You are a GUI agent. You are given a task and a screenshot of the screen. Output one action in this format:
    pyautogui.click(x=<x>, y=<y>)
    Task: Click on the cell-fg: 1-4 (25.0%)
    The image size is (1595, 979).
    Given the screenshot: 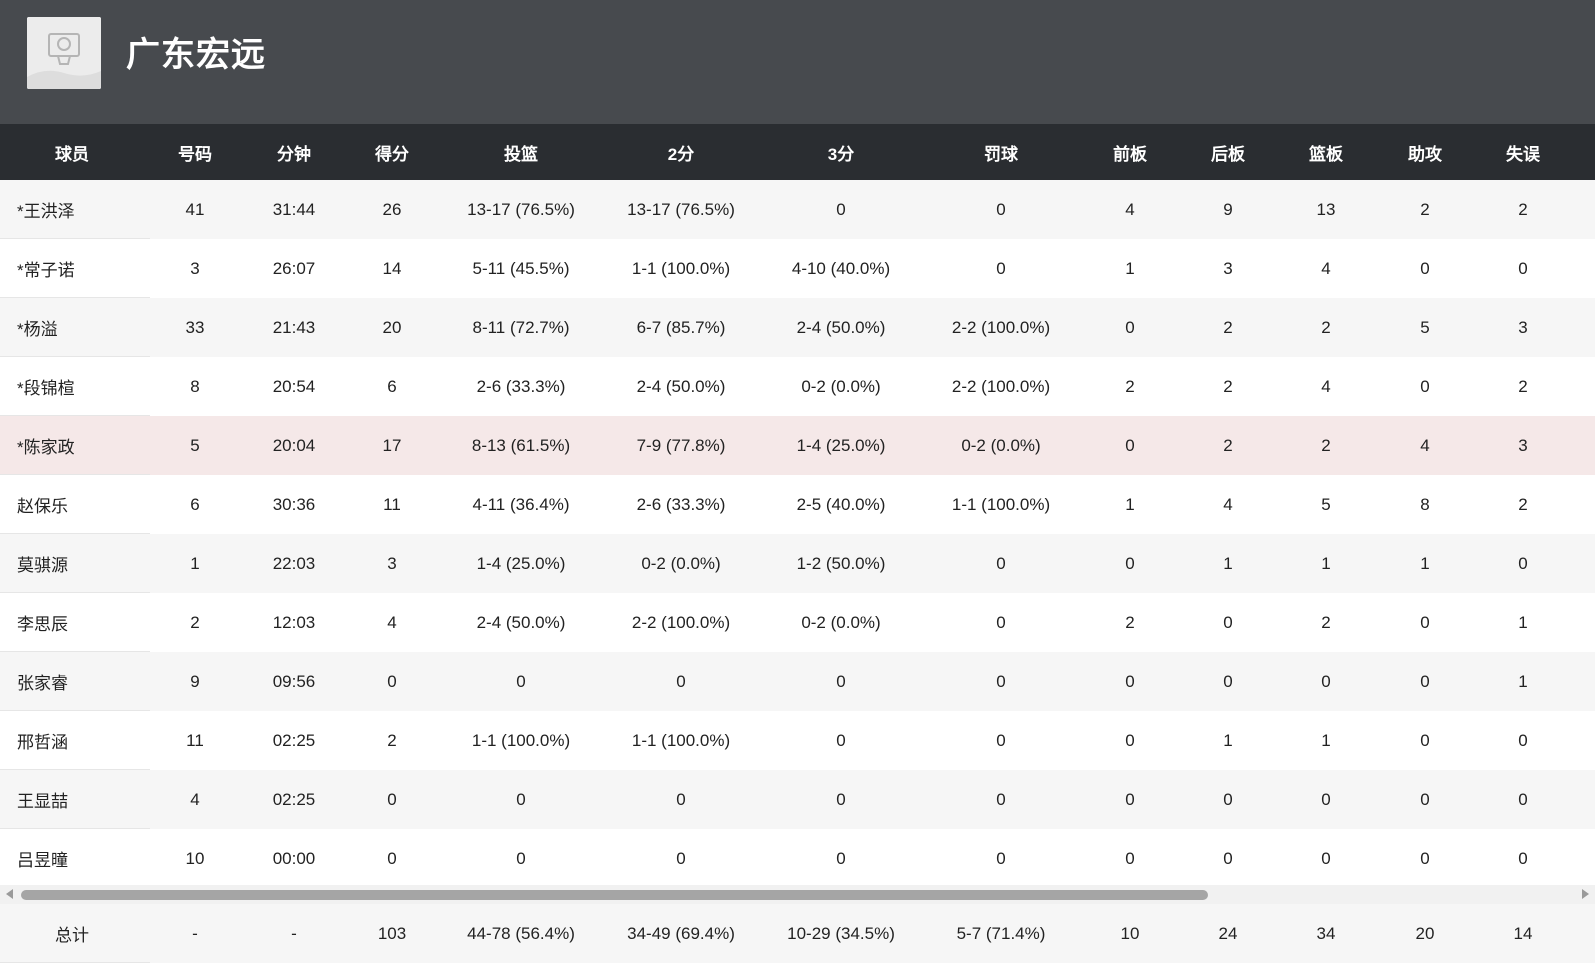 What is the action you would take?
    pyautogui.click(x=521, y=563)
    